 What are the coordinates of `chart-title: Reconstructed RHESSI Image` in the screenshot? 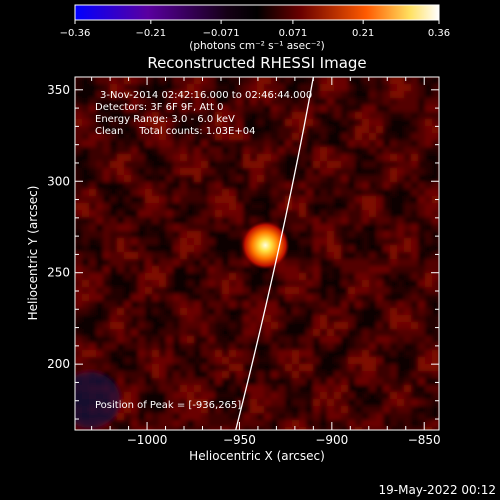 It's located at (256, 63).